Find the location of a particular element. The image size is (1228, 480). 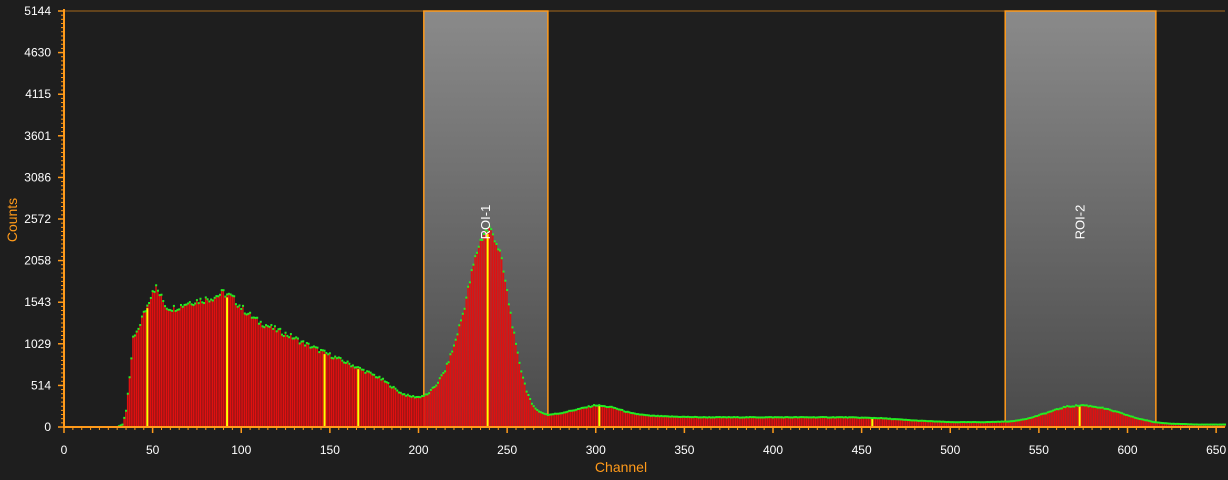

x-tick-label: 550 is located at coordinates (1039, 450).